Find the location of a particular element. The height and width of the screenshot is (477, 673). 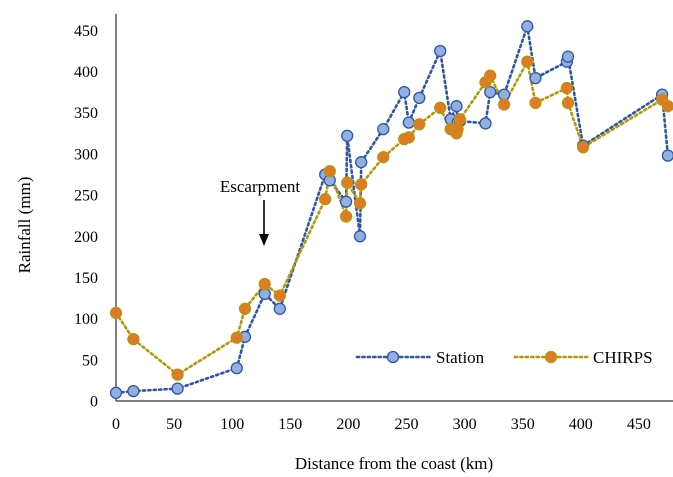

x-tick-label: 200 is located at coordinates (348, 424).